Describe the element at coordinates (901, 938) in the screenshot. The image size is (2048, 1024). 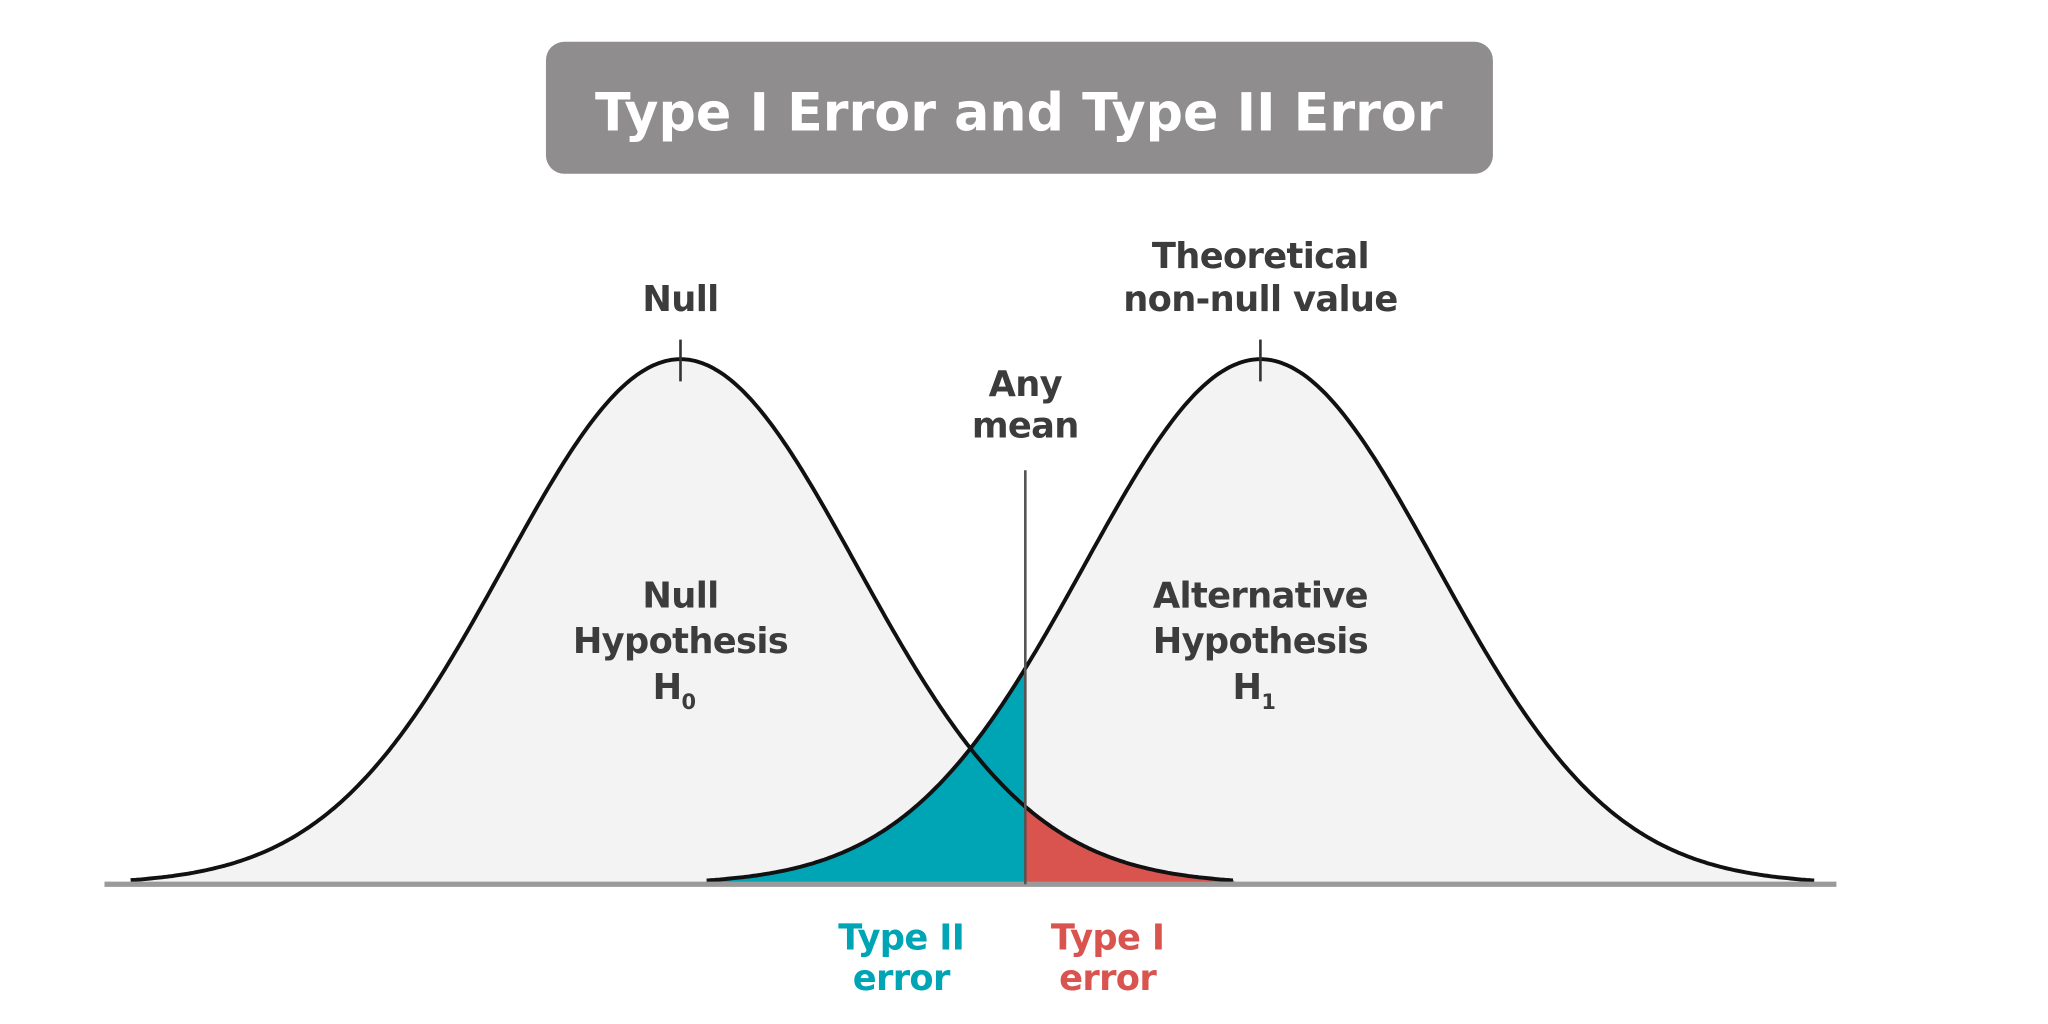
I see `type-ii-error-label-1: Type II` at that location.